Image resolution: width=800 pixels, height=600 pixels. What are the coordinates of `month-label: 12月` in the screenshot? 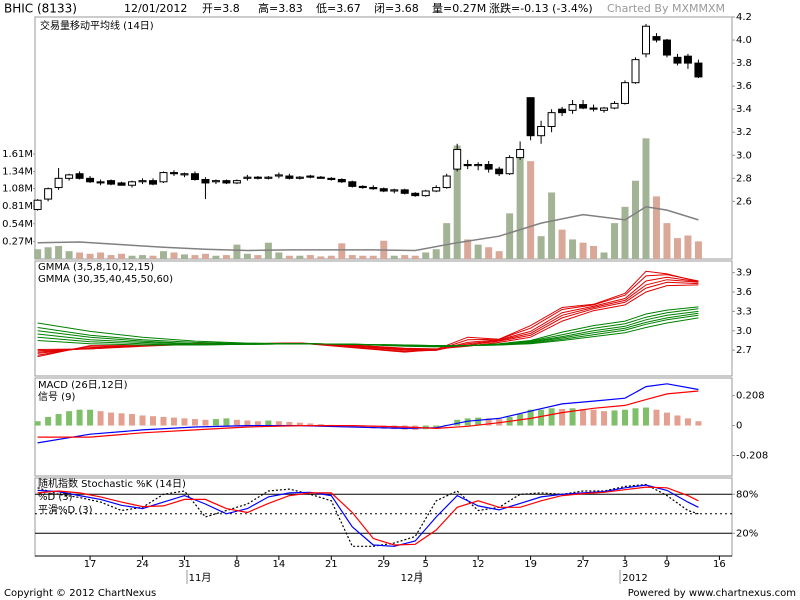 It's located at (412, 578).